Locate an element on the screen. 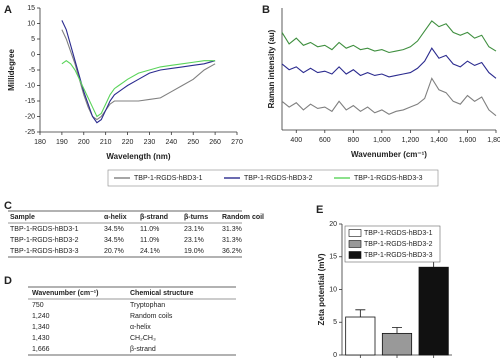 This screenshot has height=363, width=500. y-tick-label: -5 is located at coordinates (32, 70).